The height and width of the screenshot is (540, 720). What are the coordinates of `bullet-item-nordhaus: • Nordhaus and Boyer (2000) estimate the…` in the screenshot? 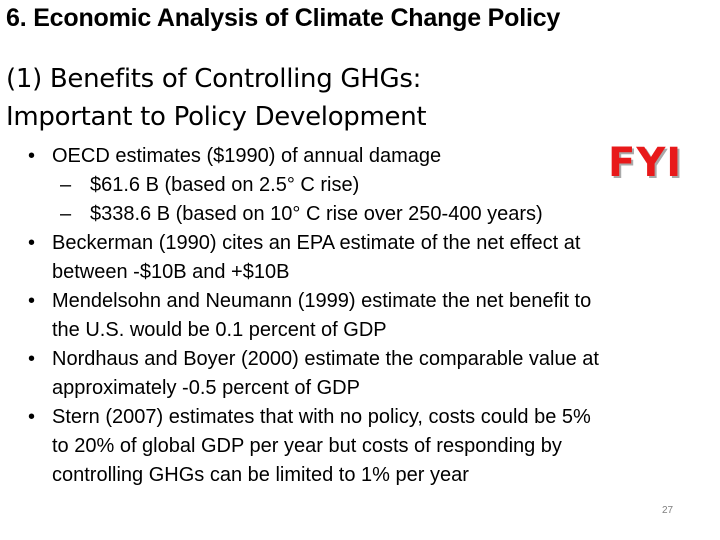 It's located at (356, 374).